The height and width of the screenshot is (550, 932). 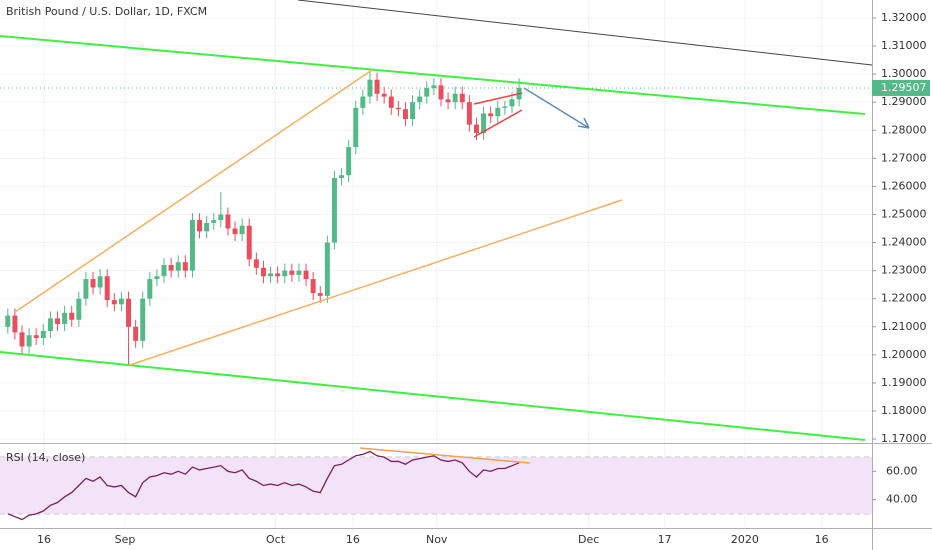 I want to click on last-price-box, so click(x=901, y=87).